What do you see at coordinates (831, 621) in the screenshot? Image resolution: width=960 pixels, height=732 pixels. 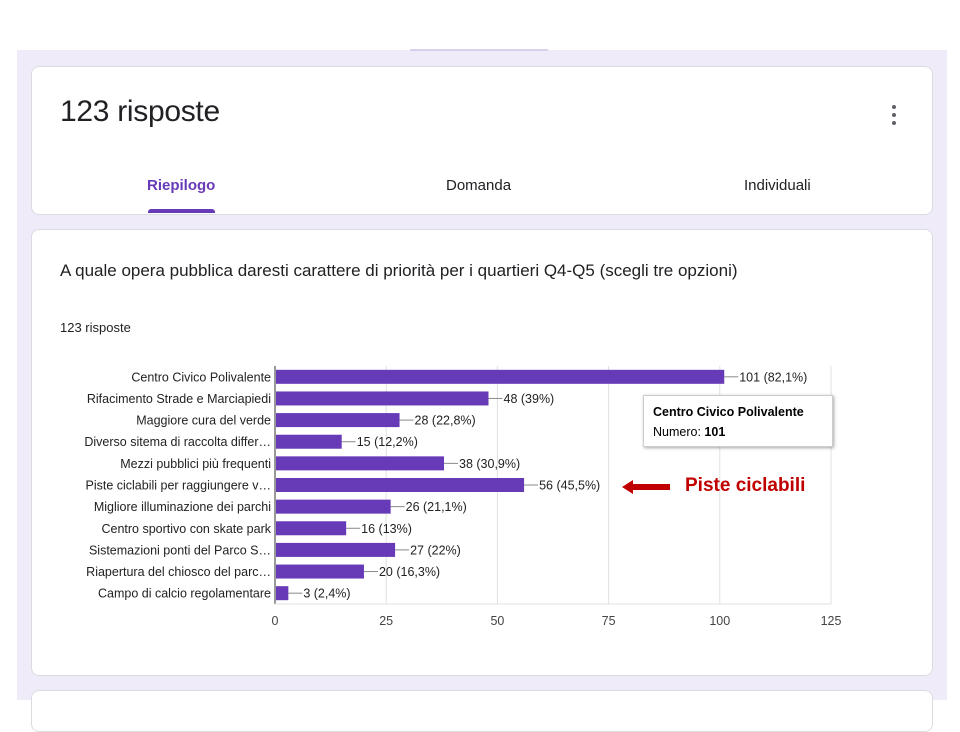 I see `x-tick-label: 125` at bounding box center [831, 621].